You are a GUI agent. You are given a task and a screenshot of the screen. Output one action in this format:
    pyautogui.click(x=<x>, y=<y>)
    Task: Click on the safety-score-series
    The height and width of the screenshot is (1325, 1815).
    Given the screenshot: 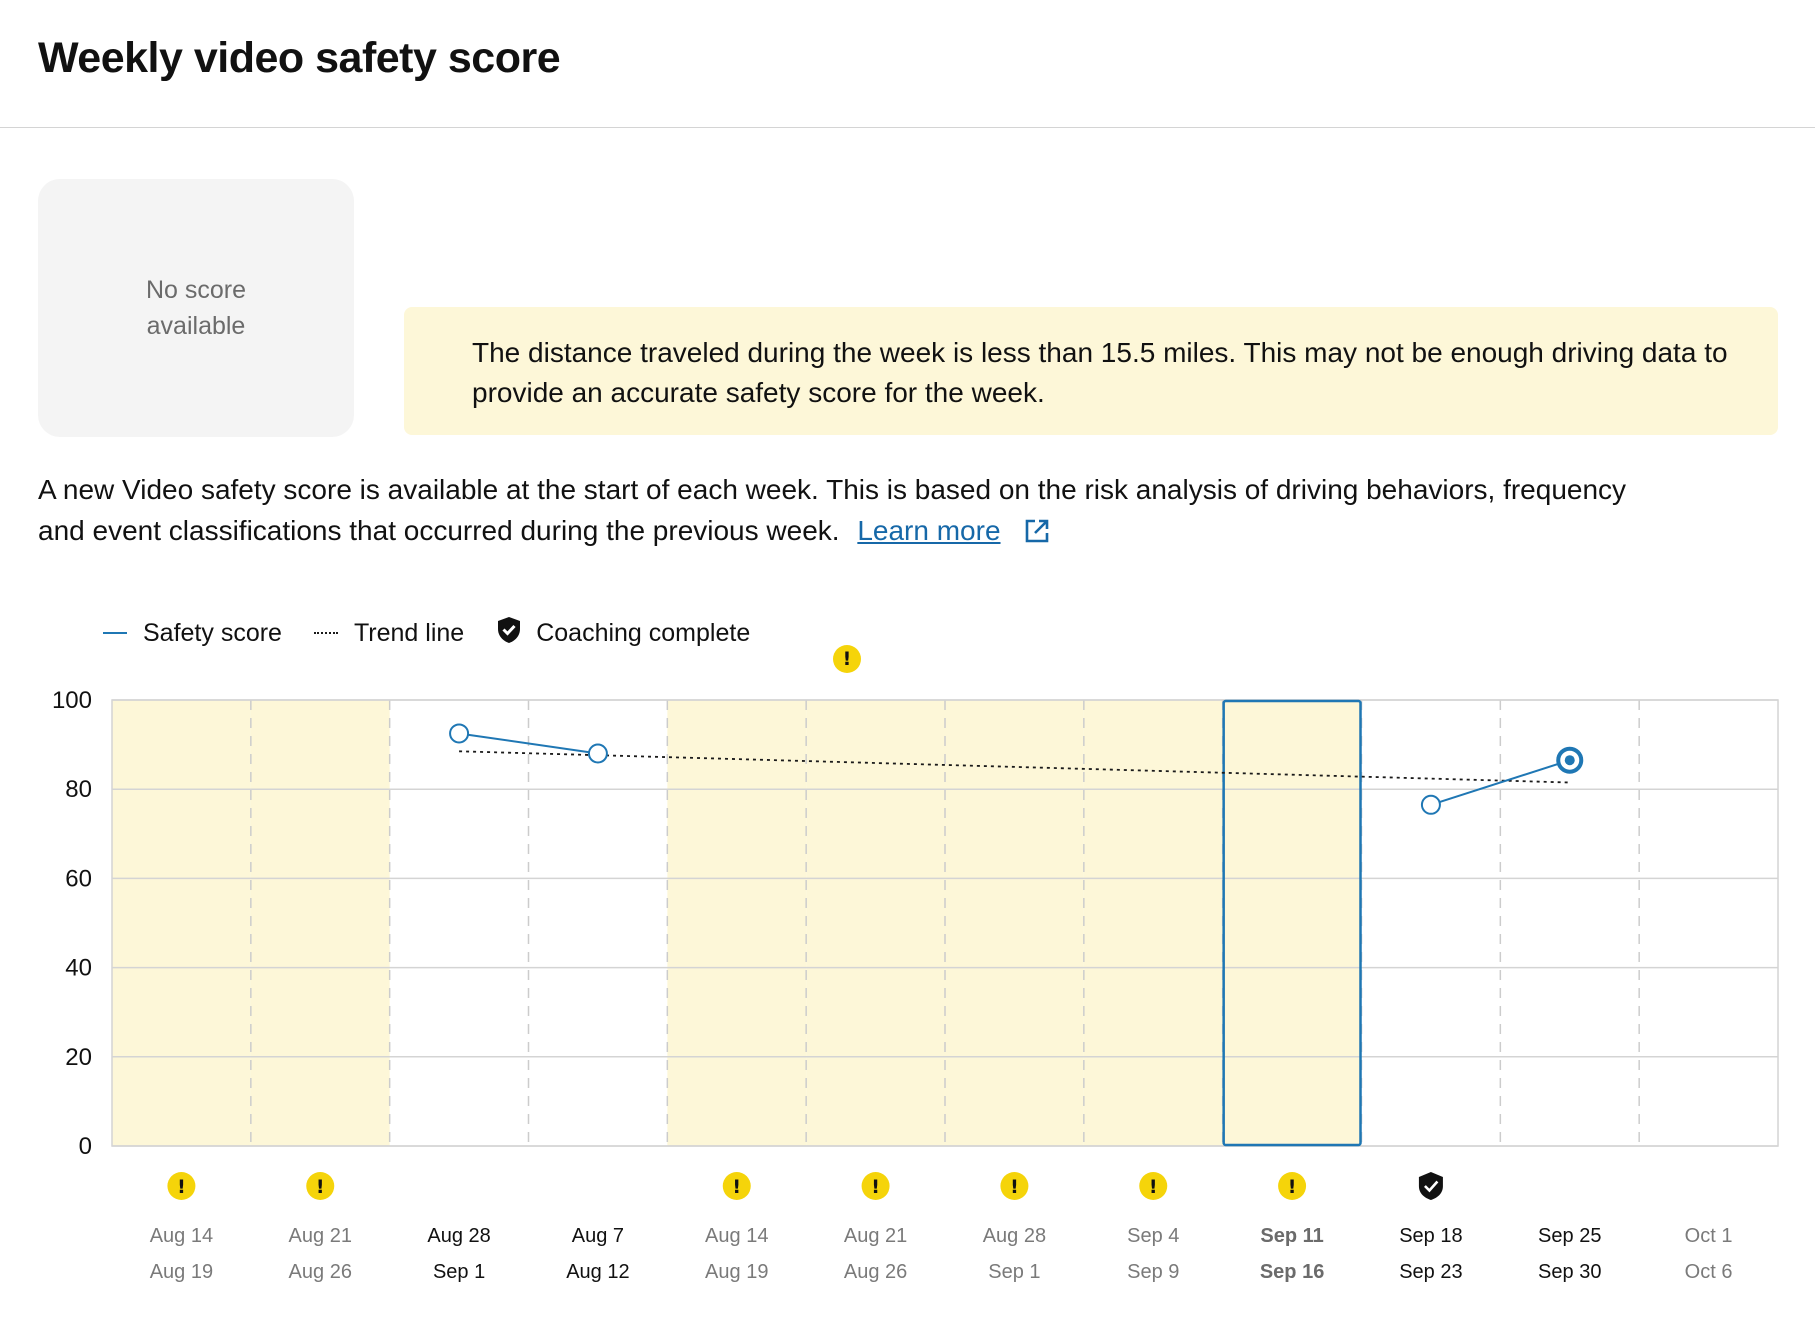 What is the action you would take?
    pyautogui.click(x=1016, y=769)
    